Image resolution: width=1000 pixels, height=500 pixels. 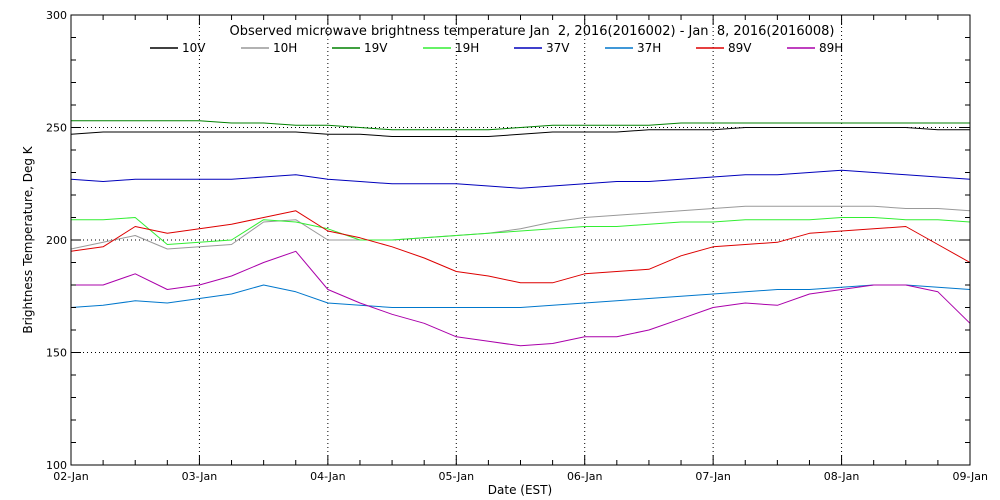 I want to click on y-axis-label: Brightness Temperature, Deg K, so click(x=28, y=239).